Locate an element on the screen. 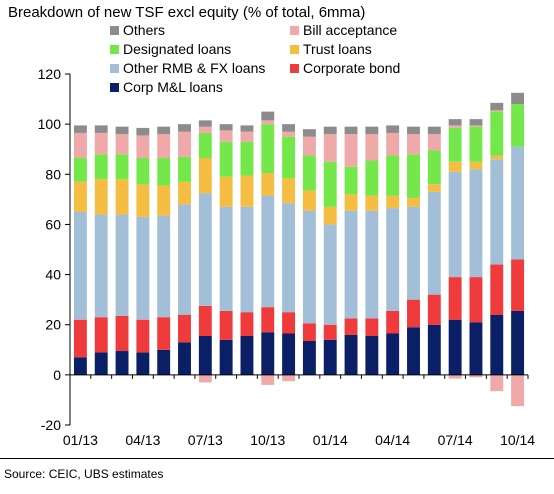 This screenshot has height=494, width=554. y-tick-label: 120 is located at coordinates (50, 74).